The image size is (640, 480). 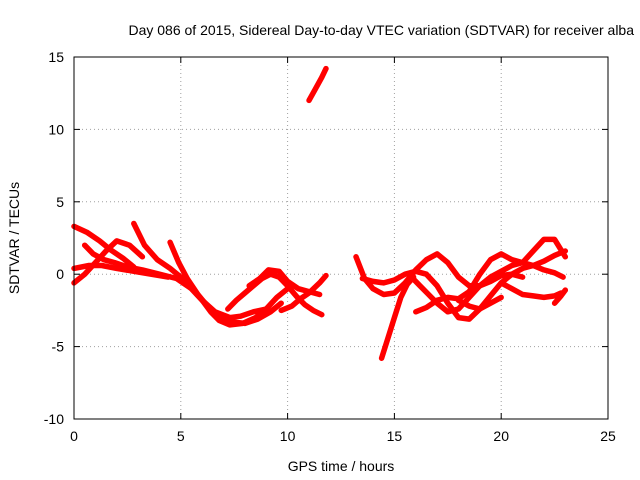 I want to click on y-tick-label: 5, so click(x=60, y=202).